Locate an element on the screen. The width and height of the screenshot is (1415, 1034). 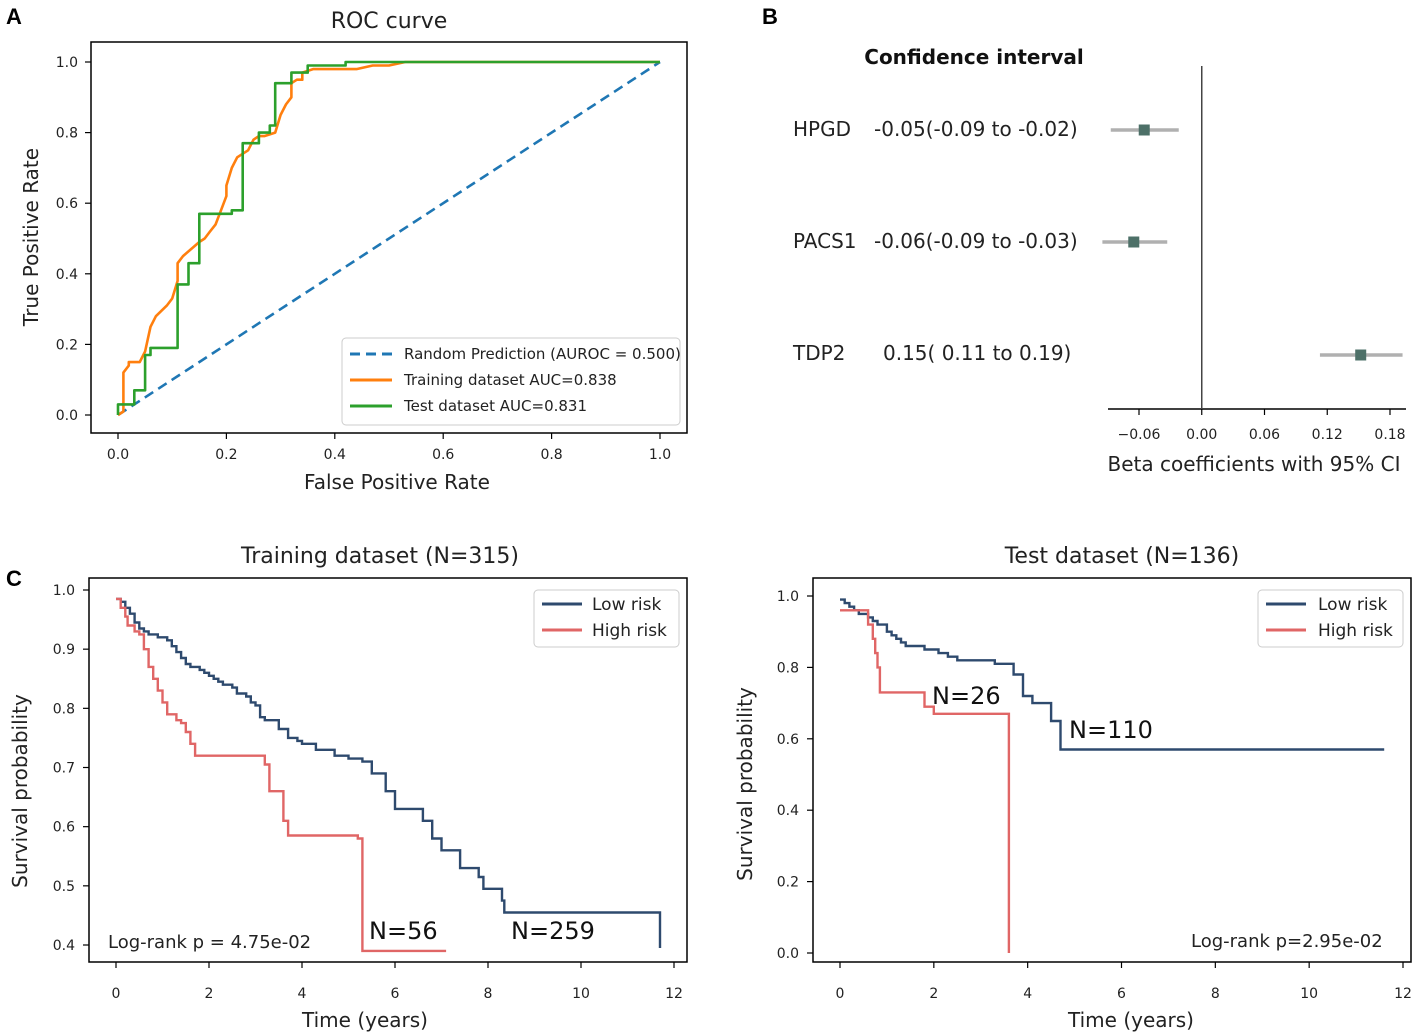
forest-xtick-label: 0.18 is located at coordinates (1389, 435).